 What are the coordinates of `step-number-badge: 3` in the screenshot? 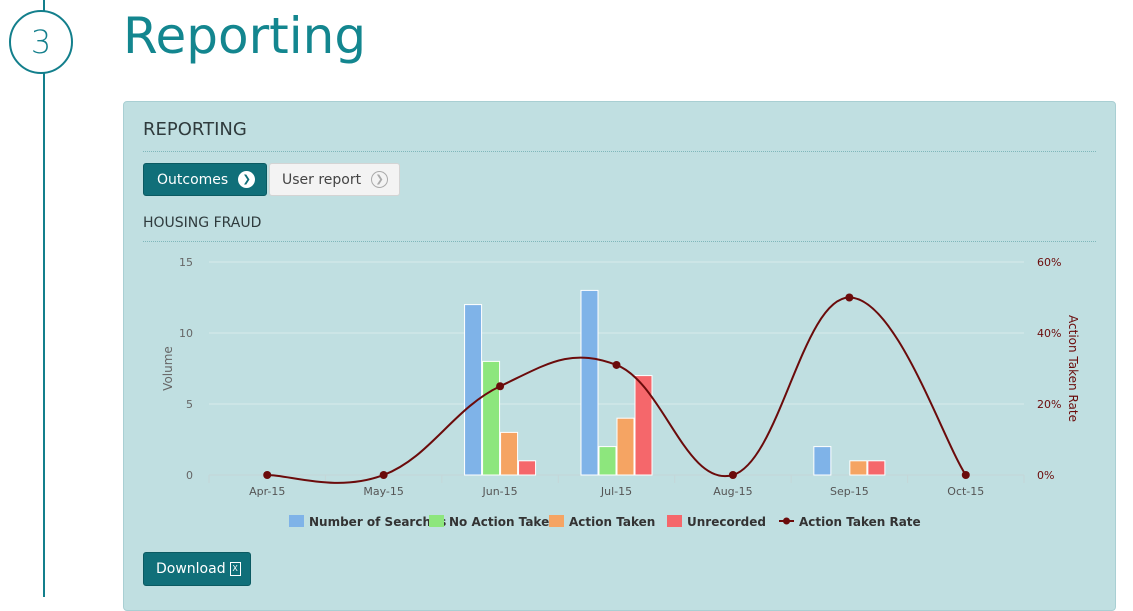 It's located at (41, 42).